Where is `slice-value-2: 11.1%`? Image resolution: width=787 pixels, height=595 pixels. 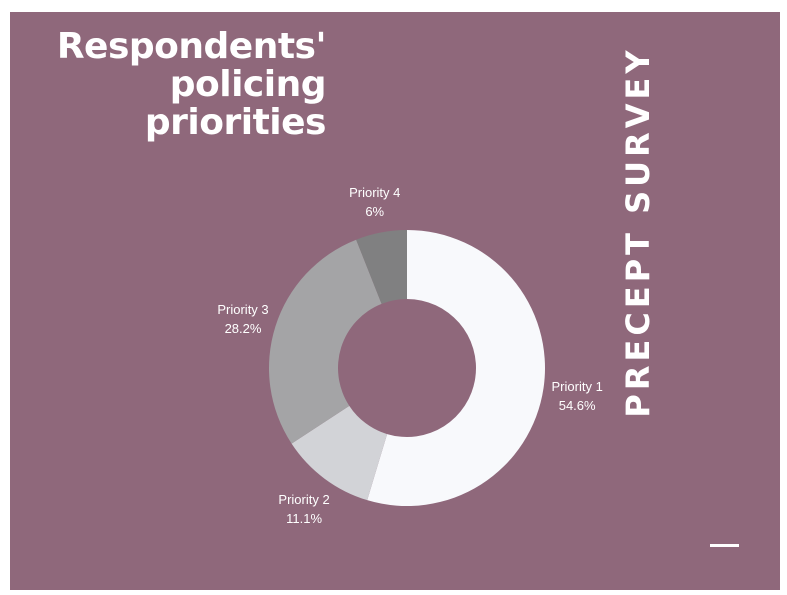
slice-value-2: 11.1% is located at coordinates (304, 518).